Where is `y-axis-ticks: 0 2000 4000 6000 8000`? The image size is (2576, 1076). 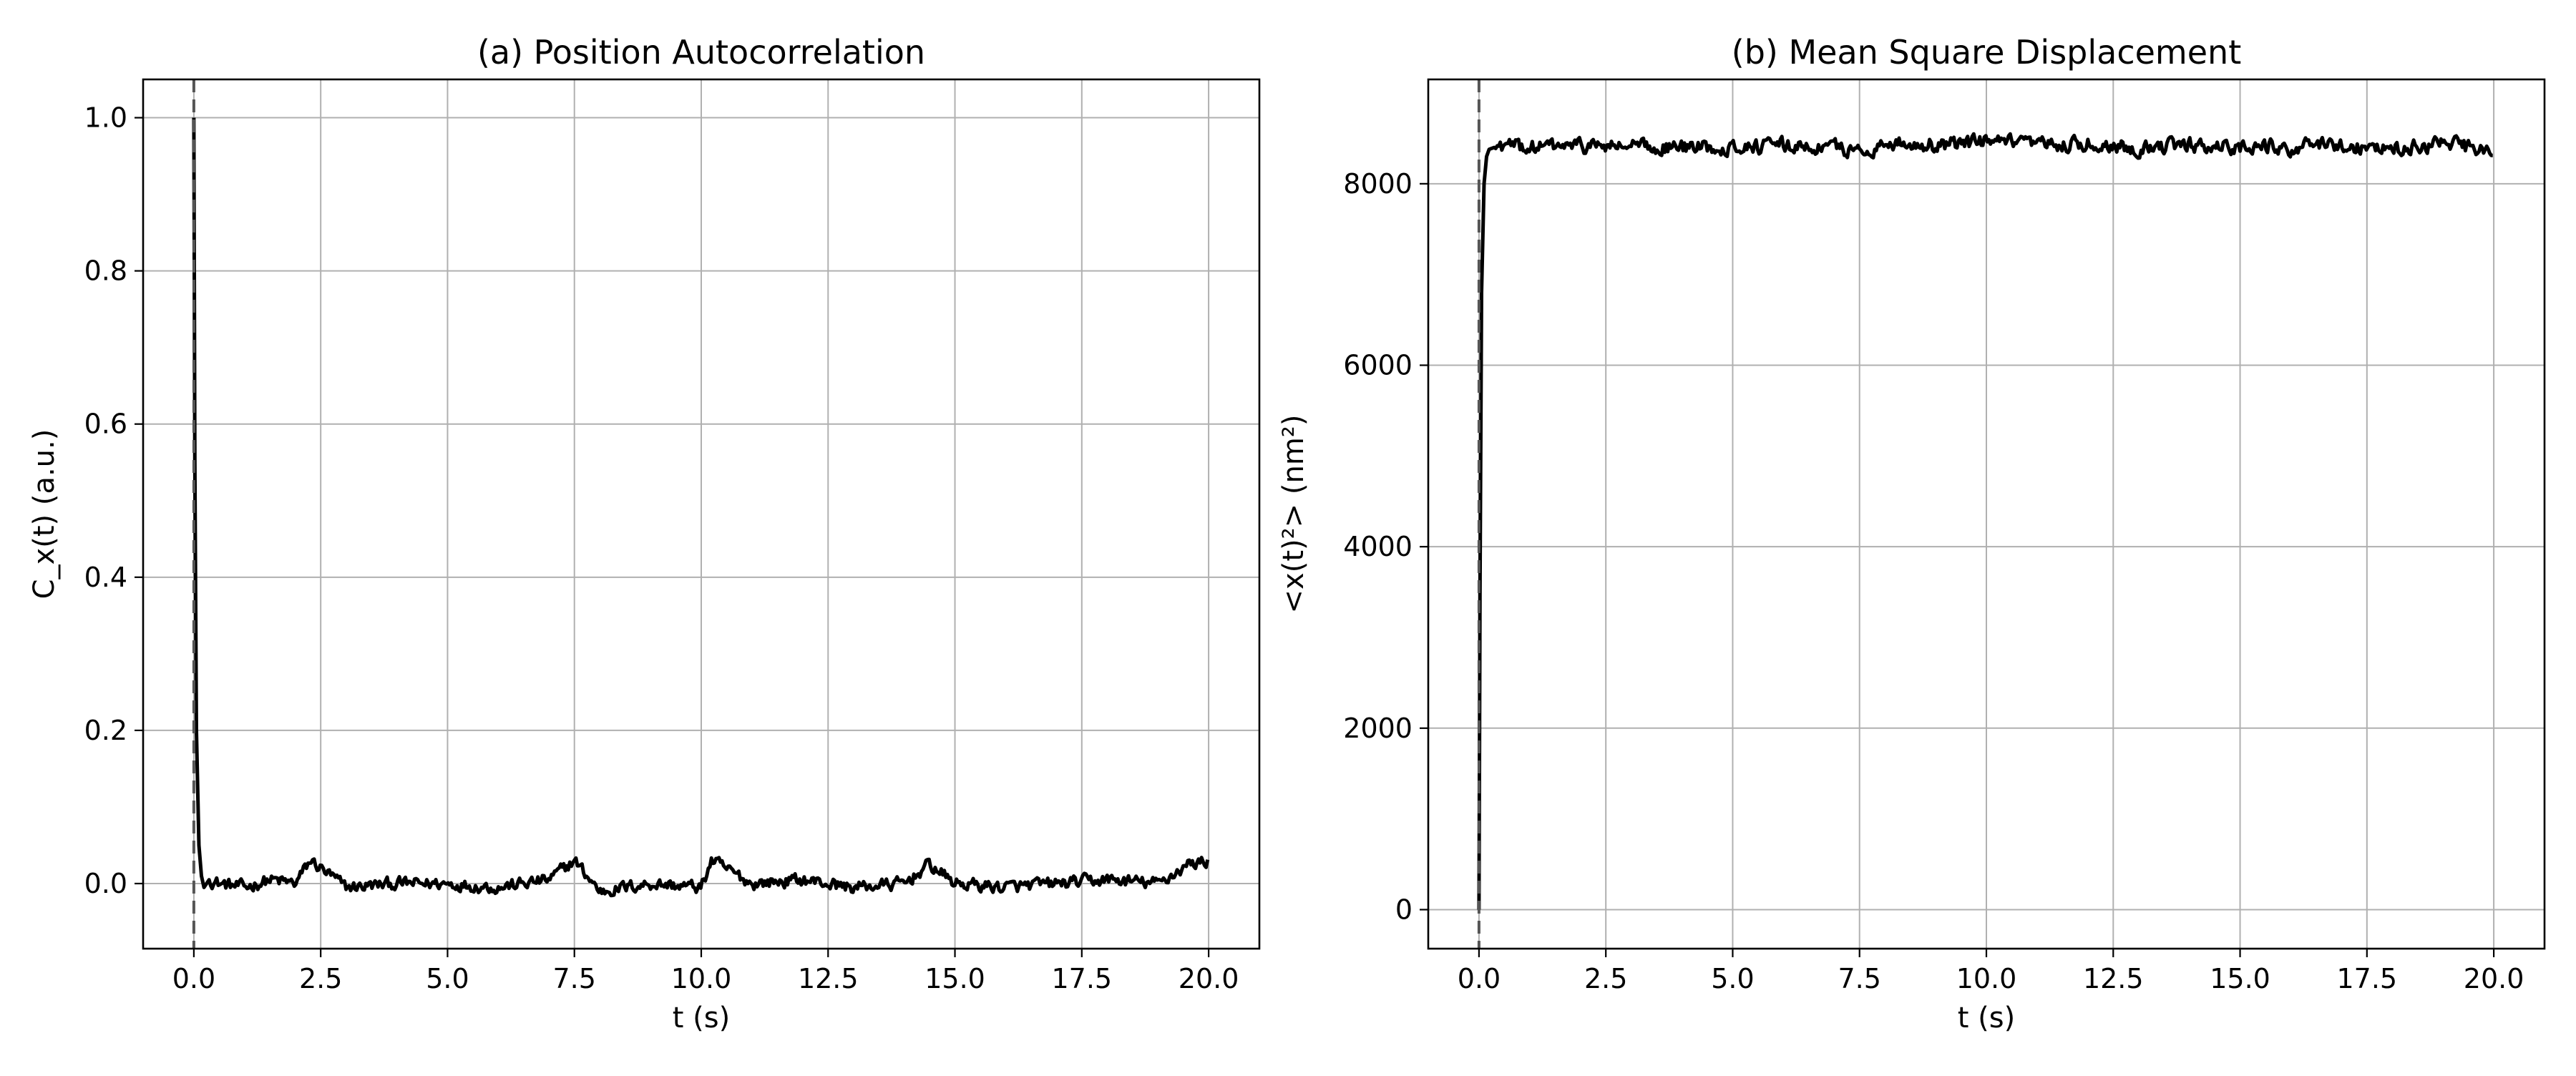
y-axis-ticks: 0 2000 4000 6000 8000 is located at coordinates (1385, 547).